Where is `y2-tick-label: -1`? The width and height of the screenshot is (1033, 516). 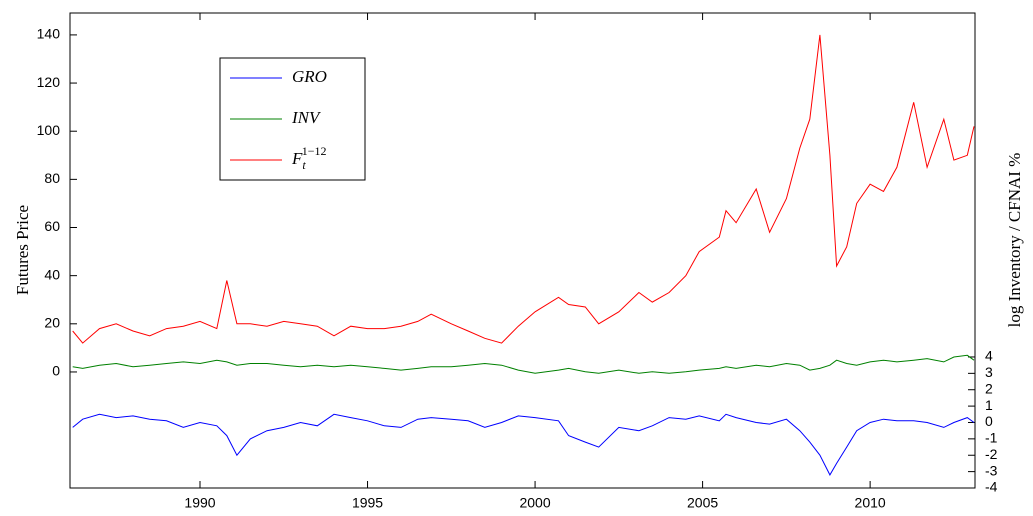
y2-tick-label: -1 is located at coordinates (991, 438).